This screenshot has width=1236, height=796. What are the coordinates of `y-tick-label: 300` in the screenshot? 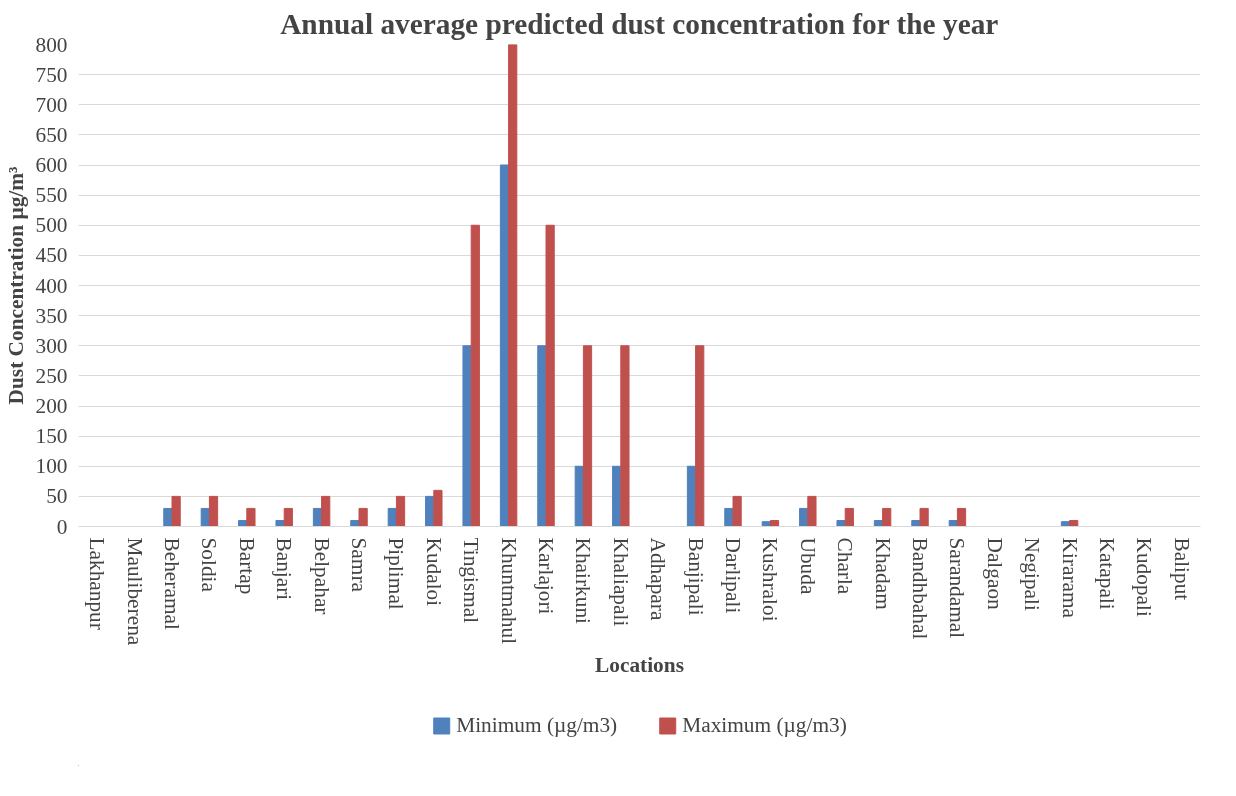 It's located at (51, 345).